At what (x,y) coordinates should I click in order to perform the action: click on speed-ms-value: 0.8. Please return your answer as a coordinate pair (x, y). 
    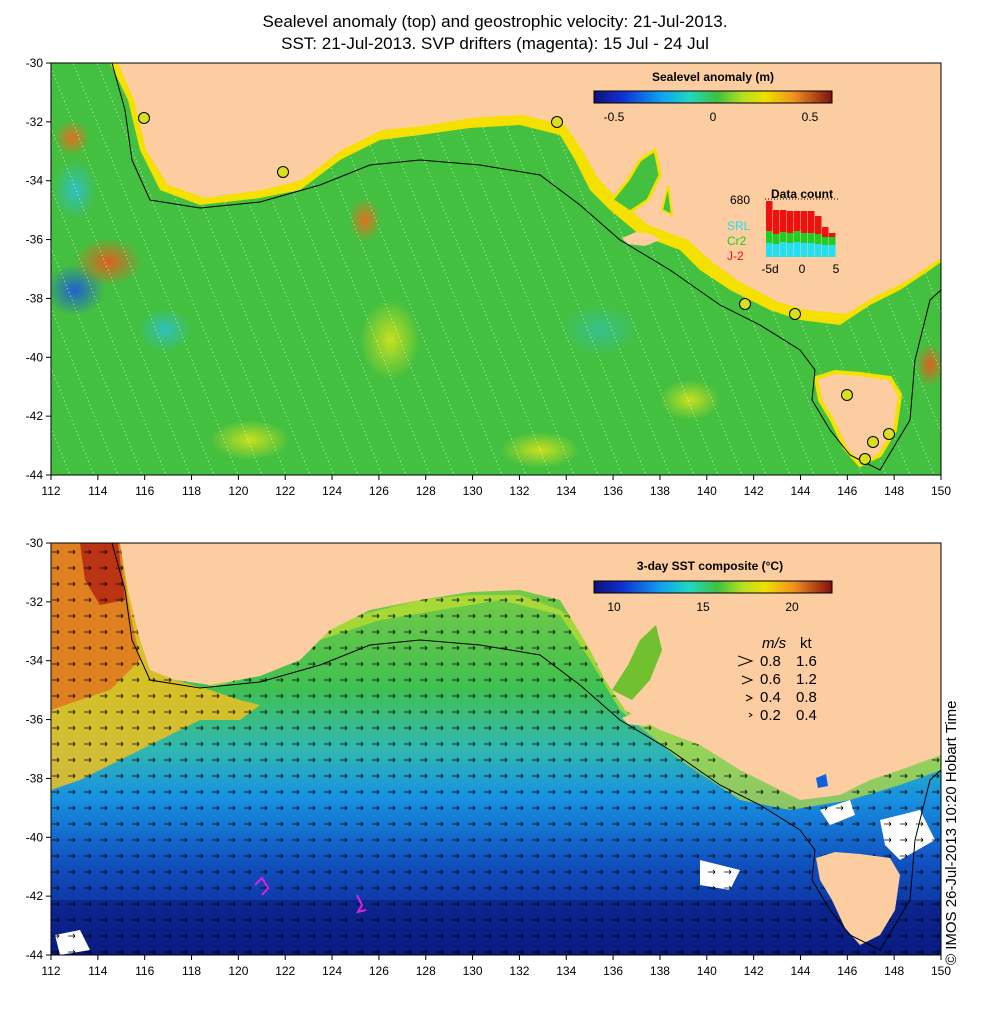
    Looking at the image, I should click on (770, 661).